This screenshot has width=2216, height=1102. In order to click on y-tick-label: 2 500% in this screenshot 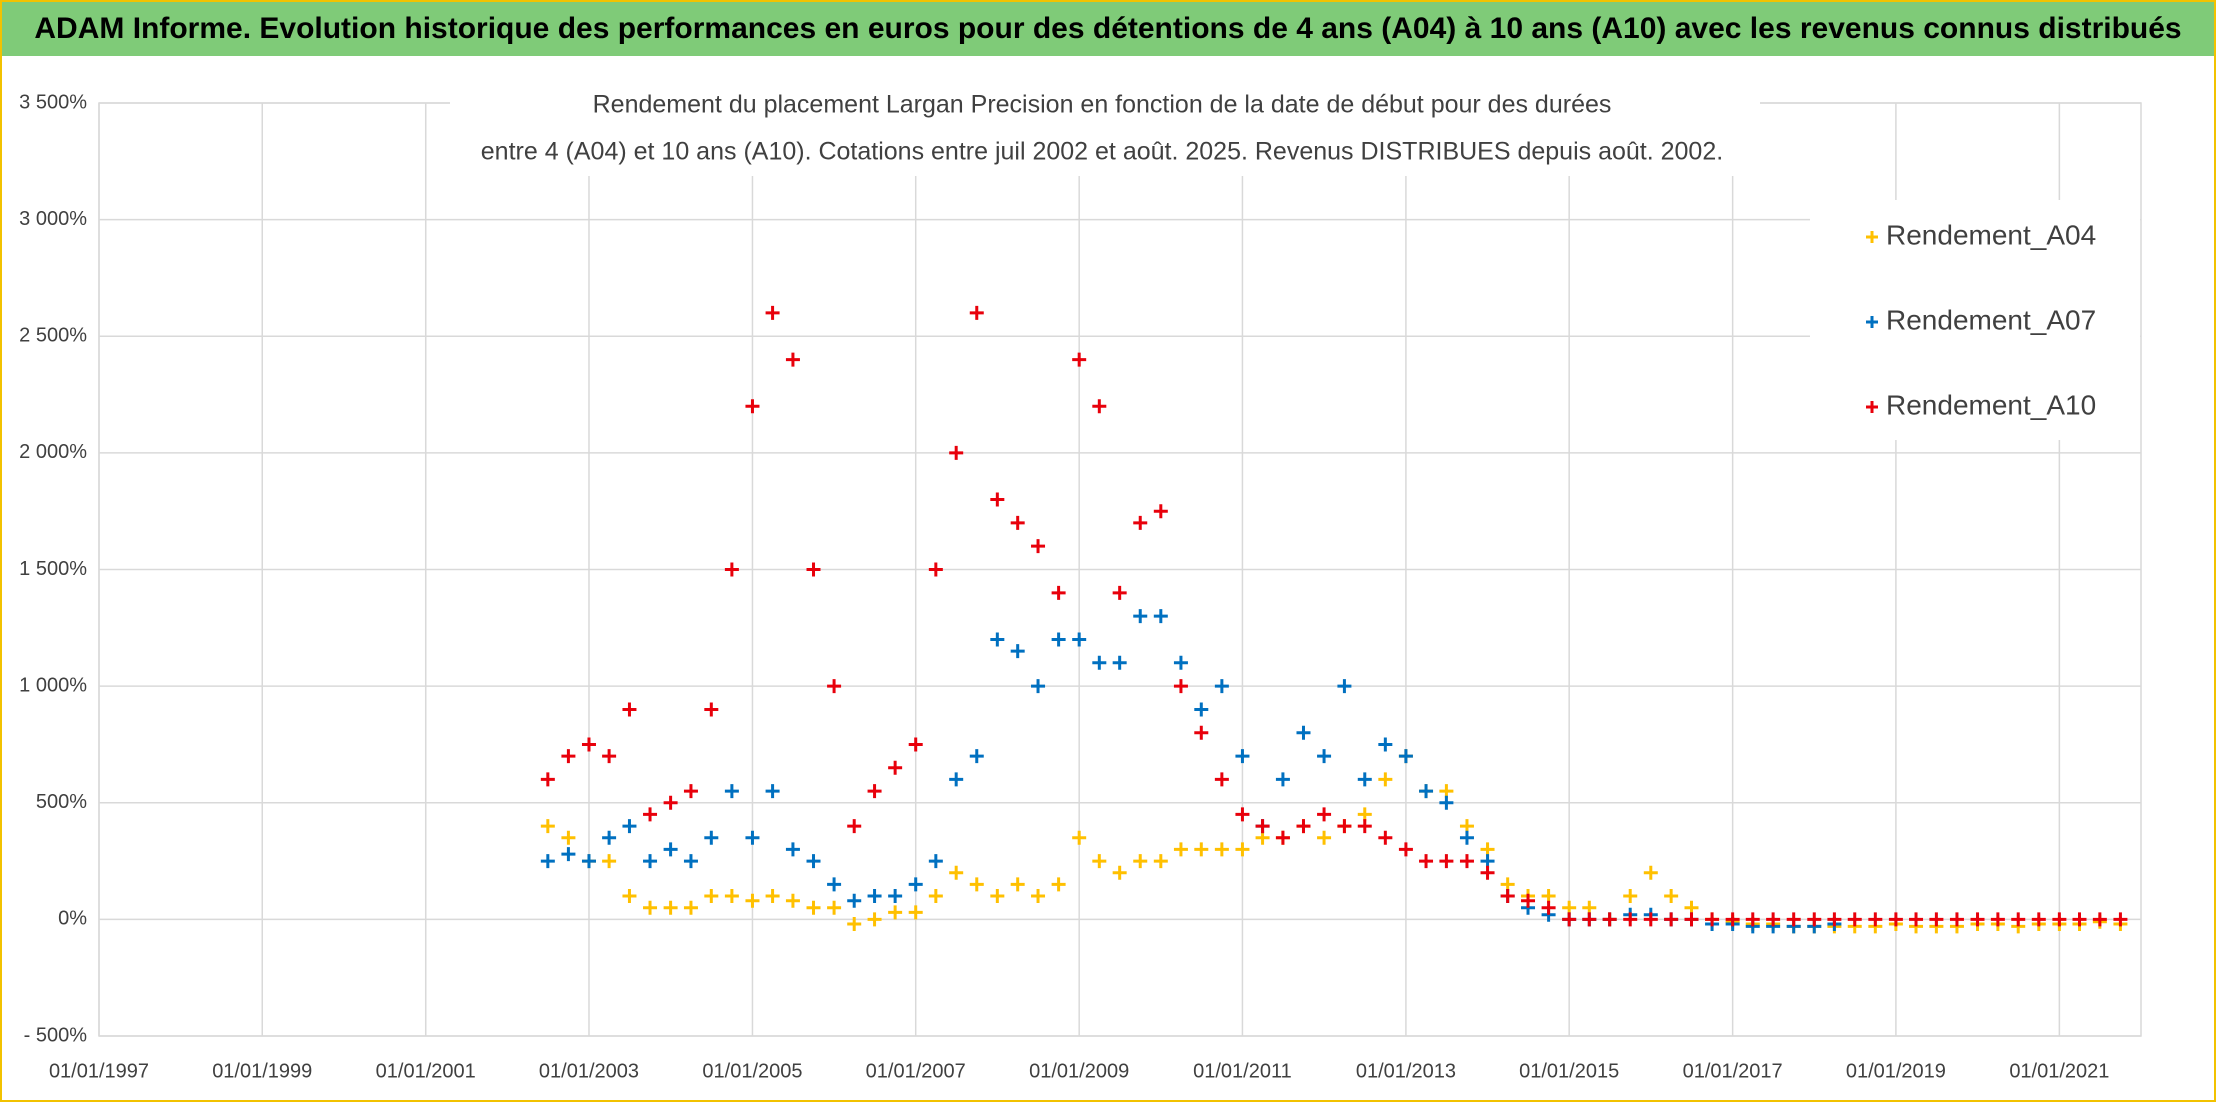, I will do `click(53, 336)`.